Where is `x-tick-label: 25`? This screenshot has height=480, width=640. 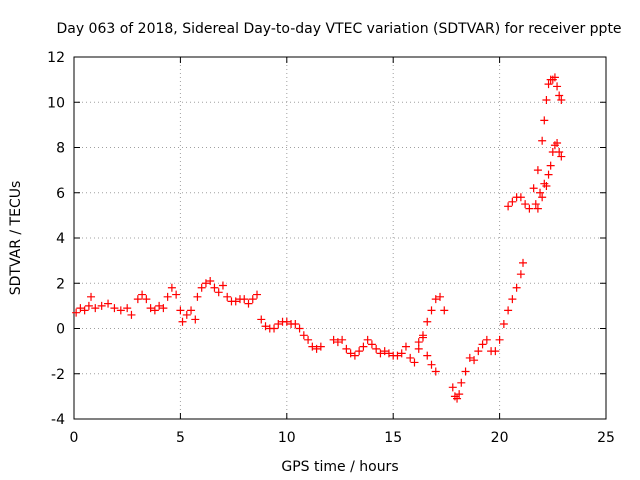 x-tick-label: 25 is located at coordinates (606, 438).